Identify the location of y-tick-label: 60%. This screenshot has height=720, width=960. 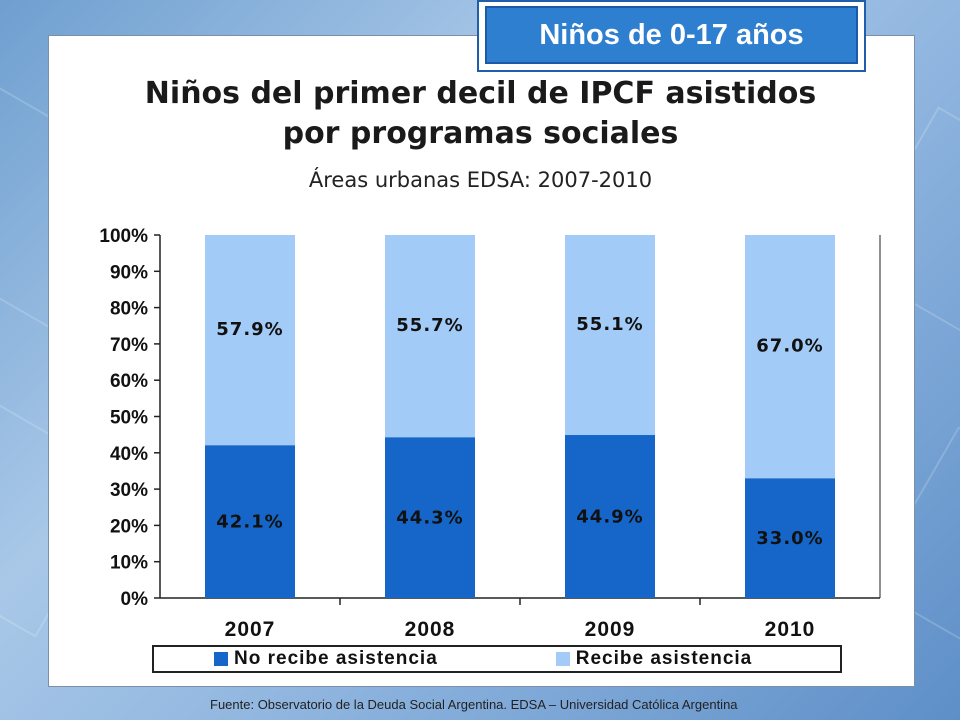
(129, 381).